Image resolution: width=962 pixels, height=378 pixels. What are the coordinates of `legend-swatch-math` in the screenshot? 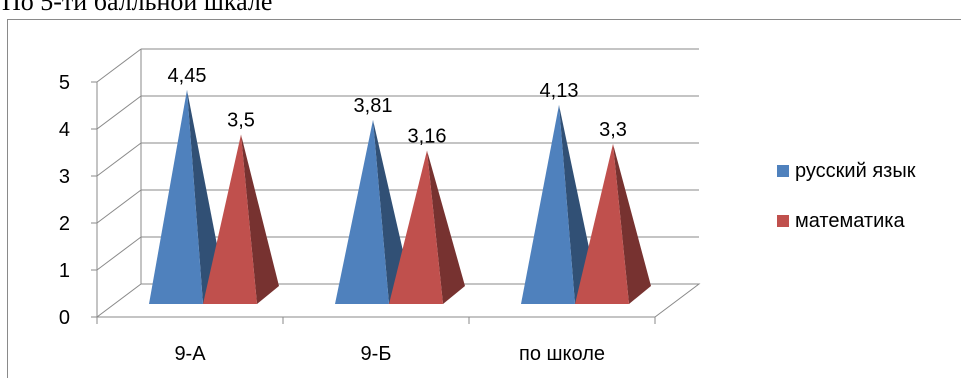 It's located at (783, 221).